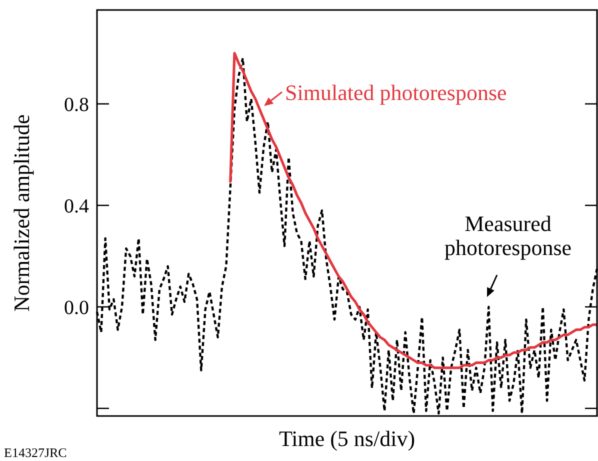 The image size is (598, 461). What do you see at coordinates (347, 438) in the screenshot?
I see `x-axis-title: Time (5 ns/div)` at bounding box center [347, 438].